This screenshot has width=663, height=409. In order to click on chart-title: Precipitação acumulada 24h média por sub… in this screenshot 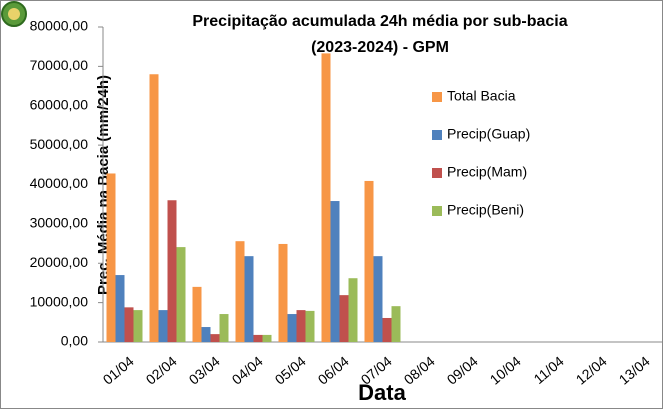, I will do `click(379, 21)`.